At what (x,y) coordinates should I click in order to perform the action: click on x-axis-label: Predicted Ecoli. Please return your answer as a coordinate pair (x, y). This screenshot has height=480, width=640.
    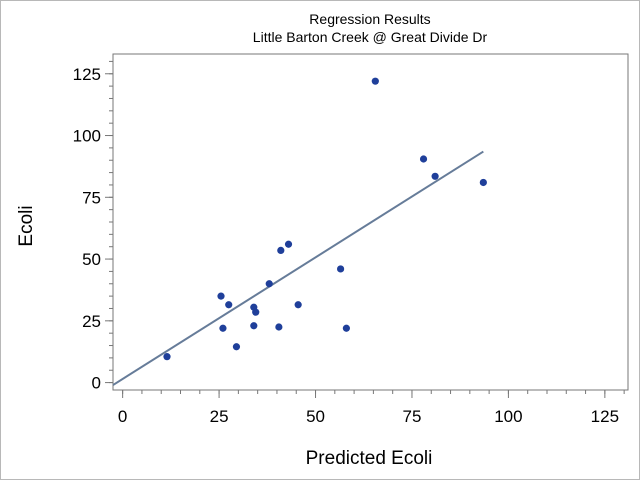
    Looking at the image, I should click on (369, 458).